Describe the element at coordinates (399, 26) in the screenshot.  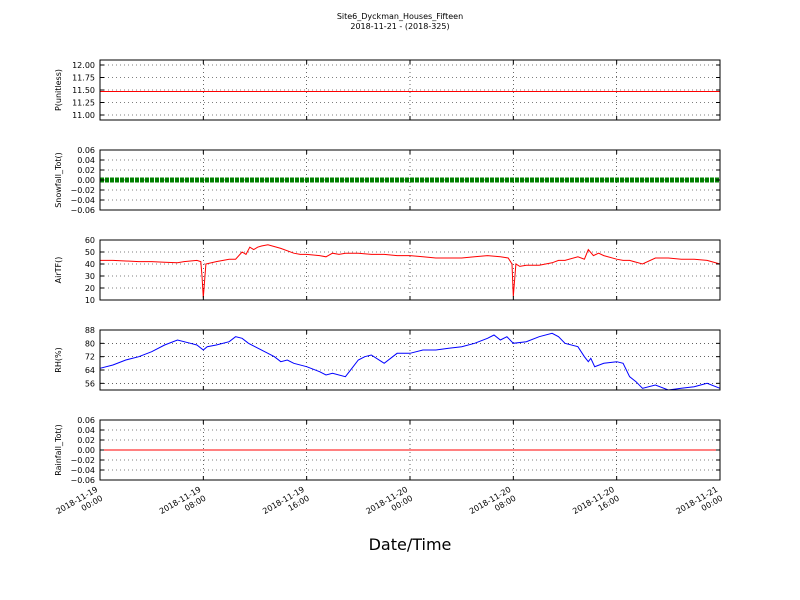
I see `chart-subtitle: 2018-11-21 - (2018-325)` at that location.